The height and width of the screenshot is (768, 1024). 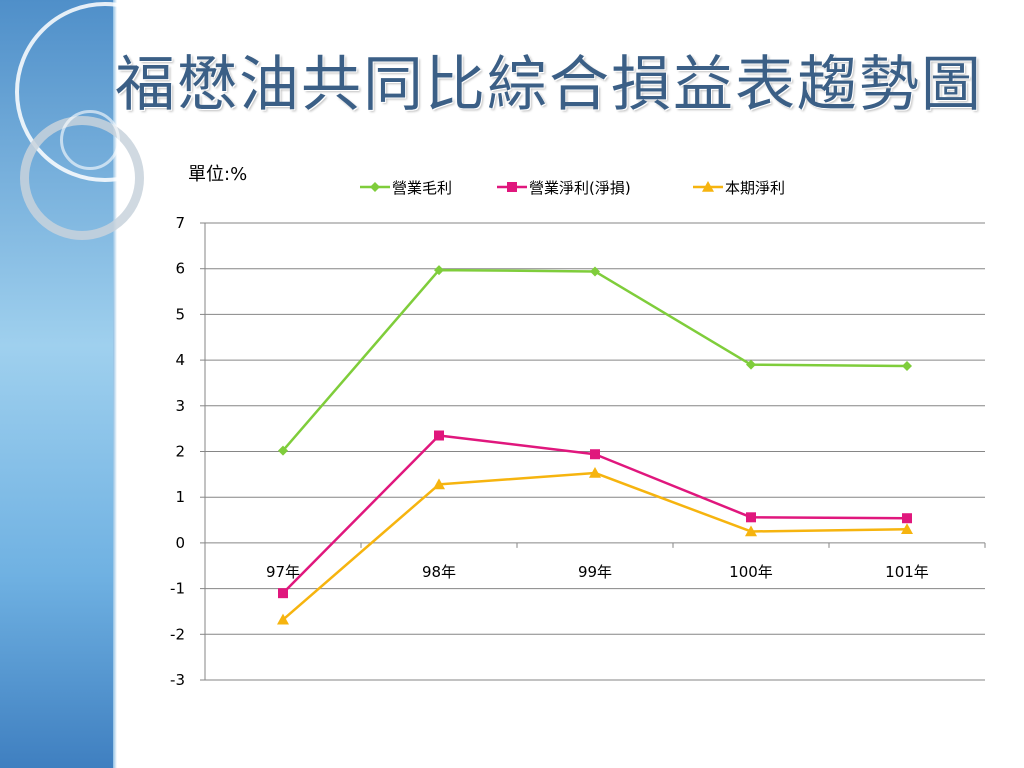 What do you see at coordinates (595, 572) in the screenshot?
I see `x-tick-label: 99年` at bounding box center [595, 572].